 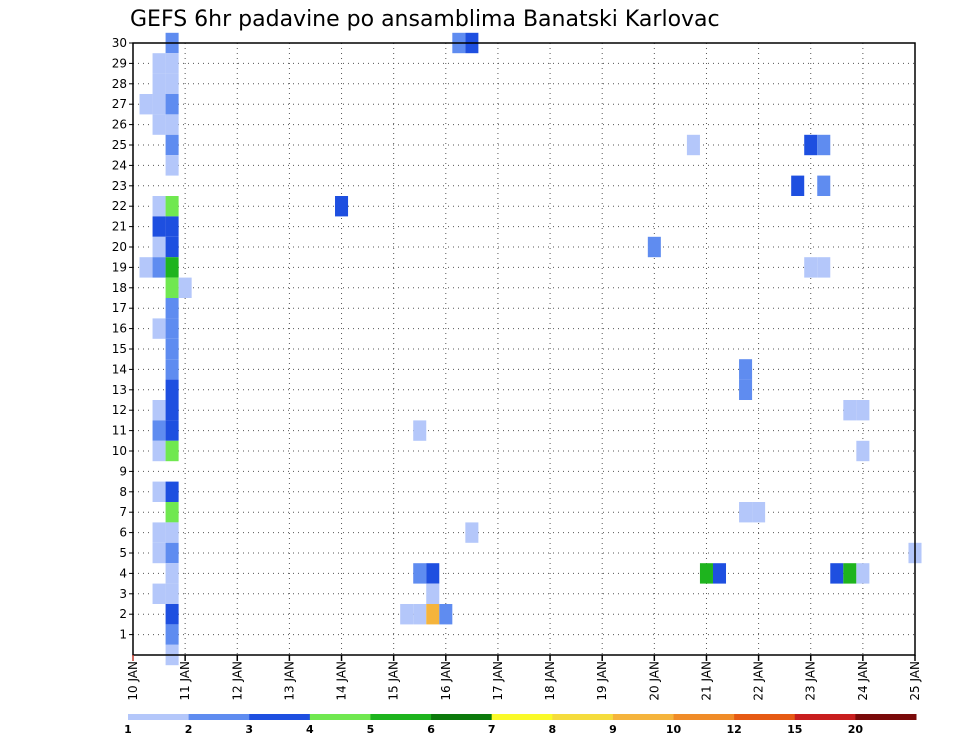 I want to click on y-tick-label: 11, so click(x=119, y=431).